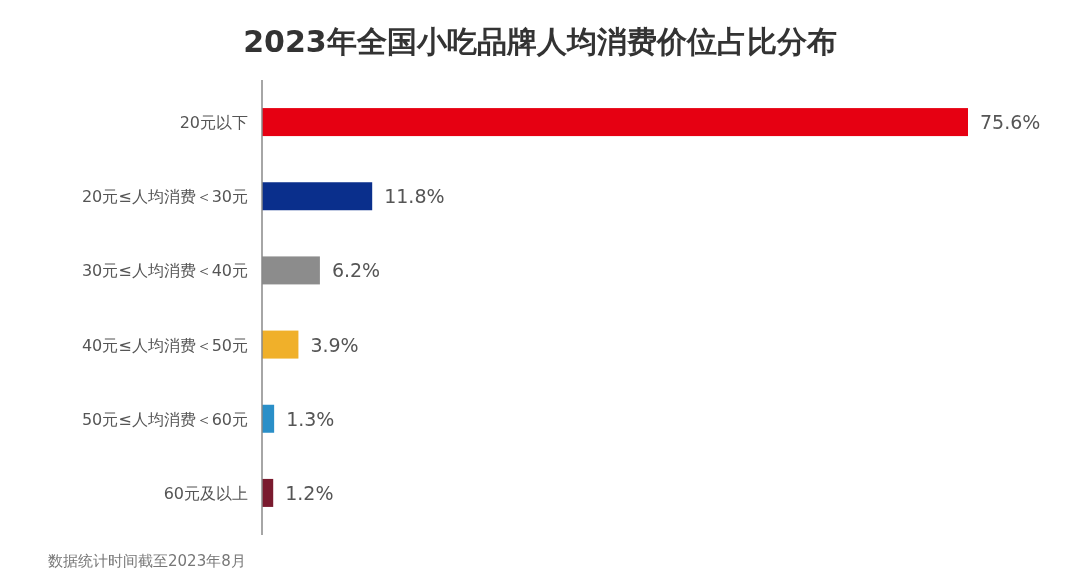 The image size is (1080, 586). What do you see at coordinates (310, 418) in the screenshot?
I see `data-label: 1.3%` at bounding box center [310, 418].